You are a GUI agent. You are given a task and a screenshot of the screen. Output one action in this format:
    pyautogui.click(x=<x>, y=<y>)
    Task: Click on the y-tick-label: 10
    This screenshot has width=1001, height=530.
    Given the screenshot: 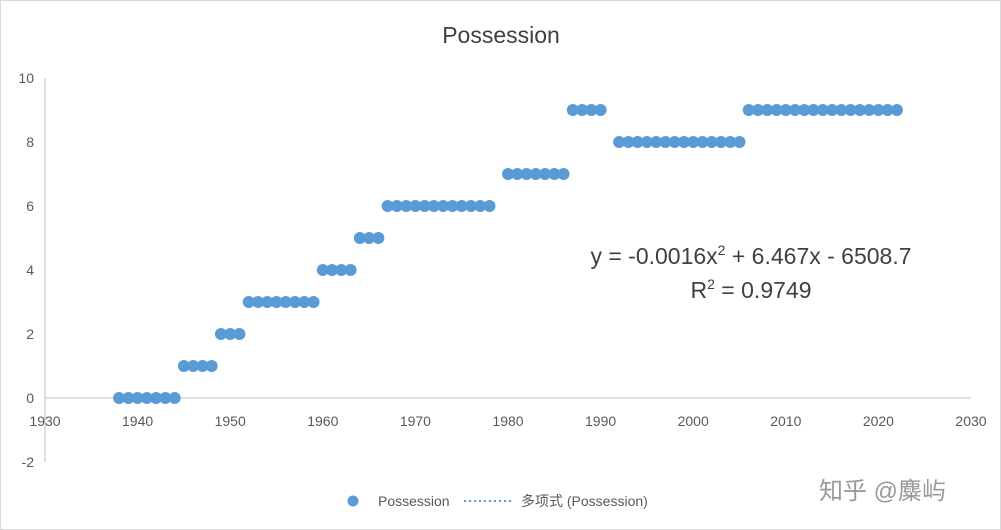 What is the action you would take?
    pyautogui.click(x=26, y=78)
    